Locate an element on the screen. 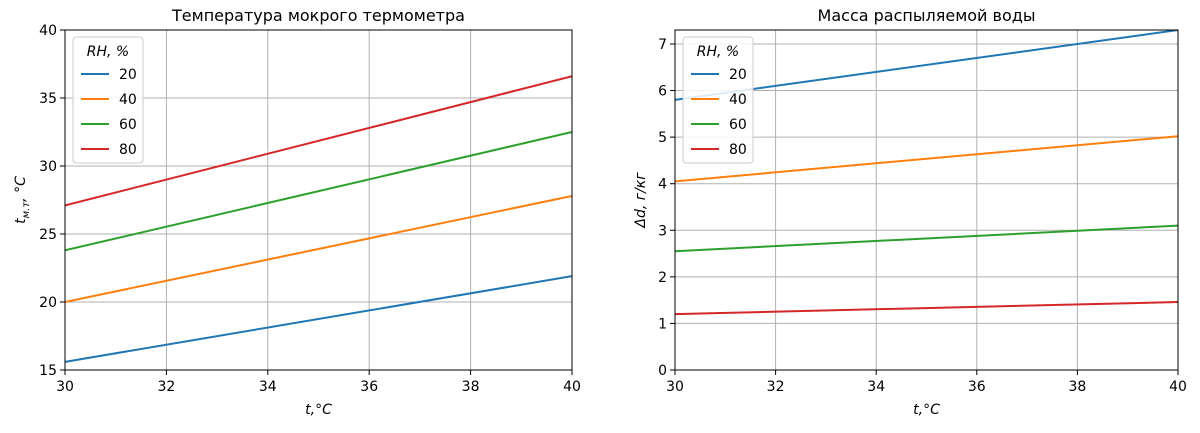  y-tick-label: 30 is located at coordinates (48, 167).